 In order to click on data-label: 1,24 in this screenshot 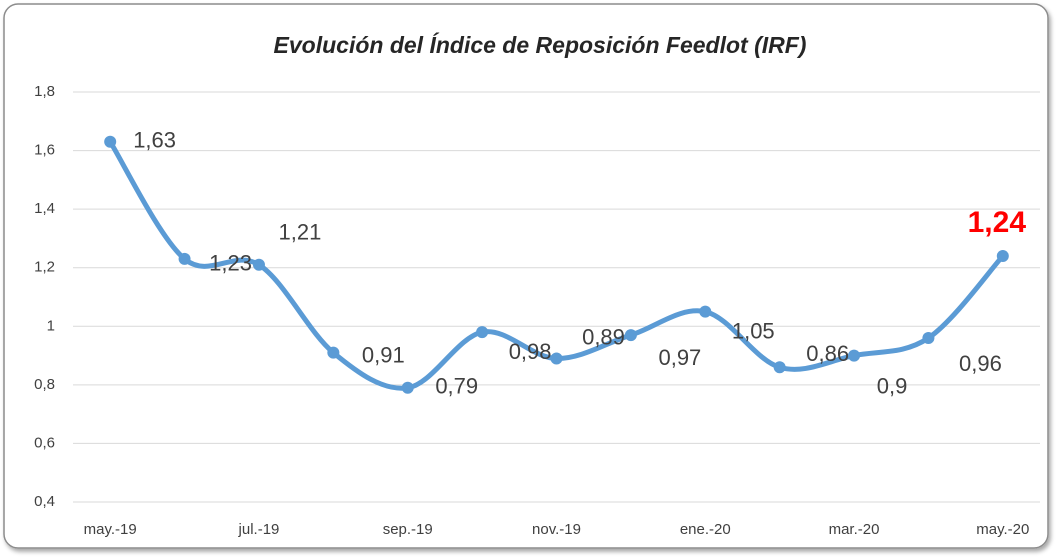, I will do `click(997, 222)`.